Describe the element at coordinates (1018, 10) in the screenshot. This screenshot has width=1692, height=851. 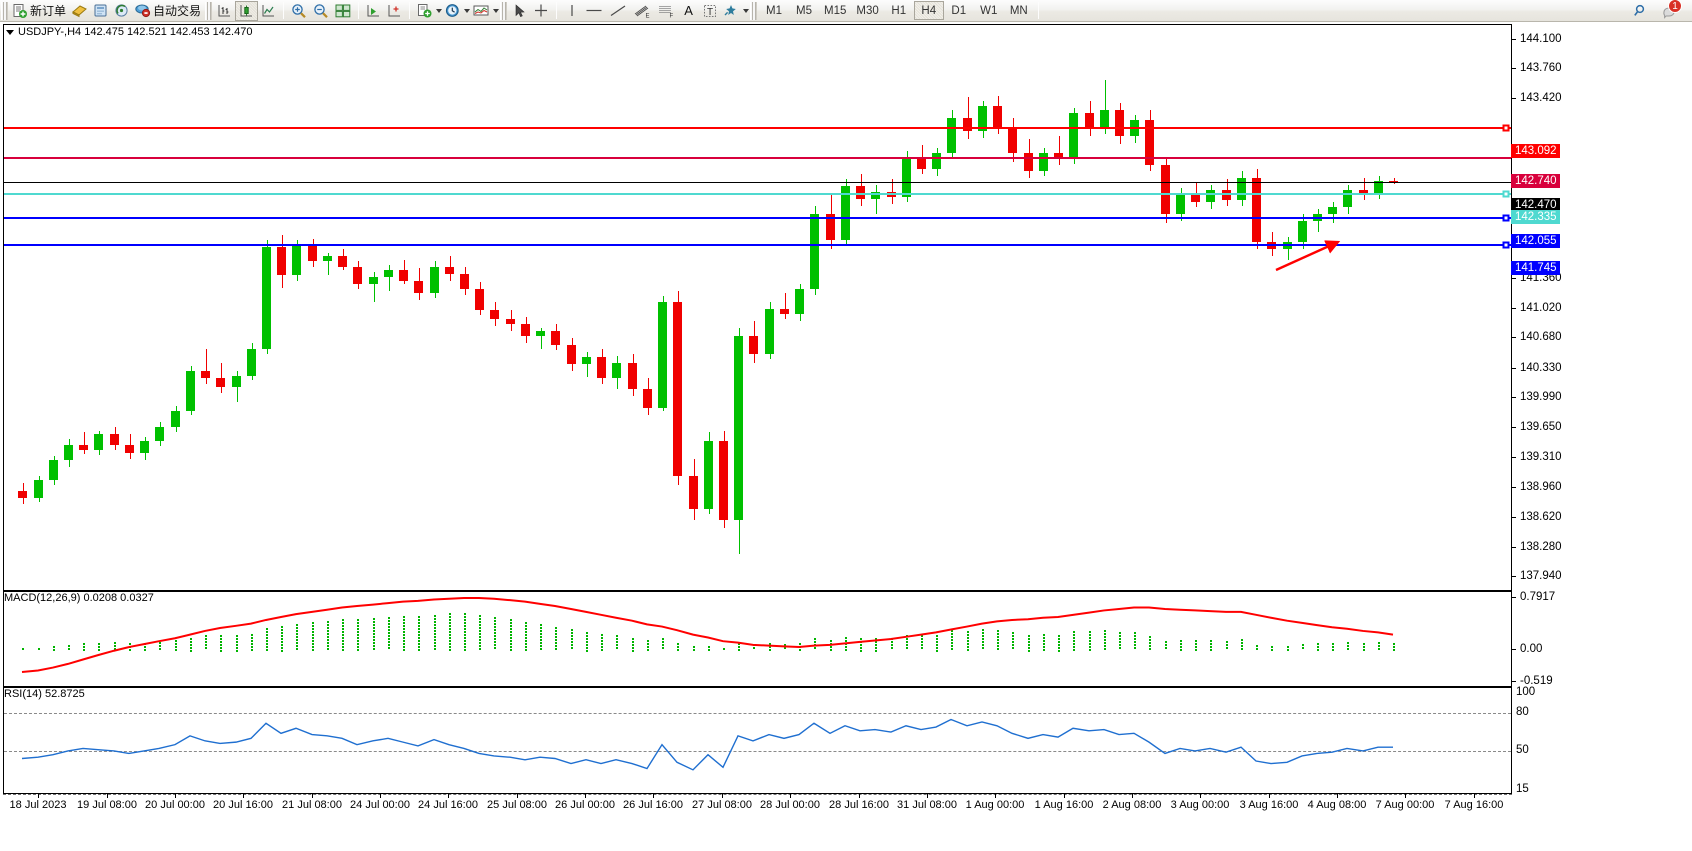
I see `timeframe-mn: MN` at that location.